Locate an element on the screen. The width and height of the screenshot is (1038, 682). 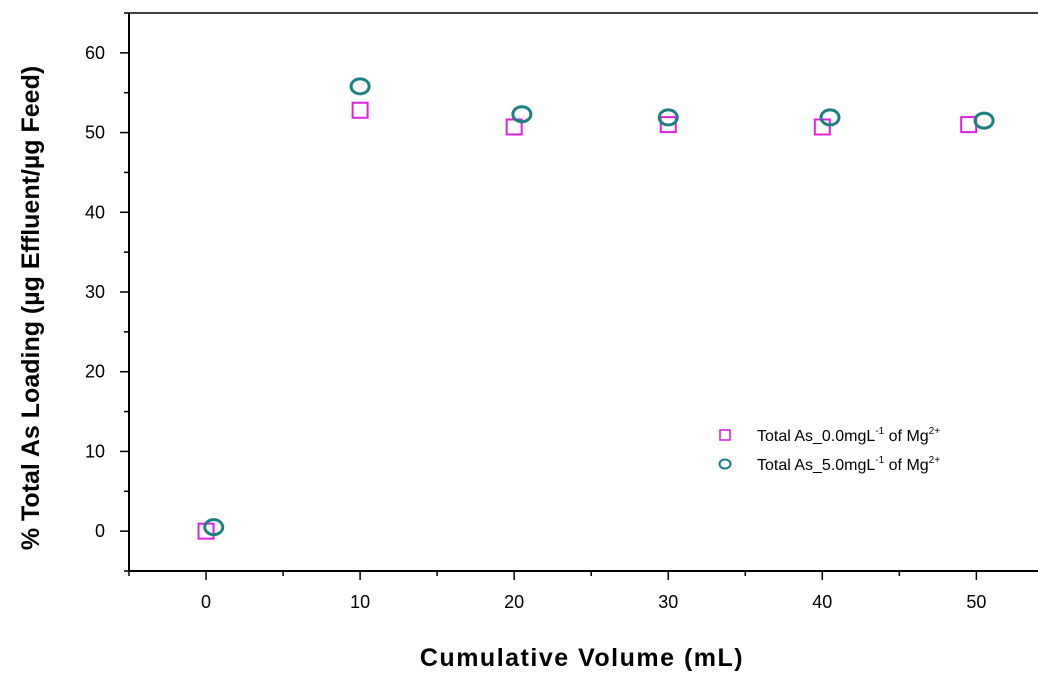
x-axis-title: Cumulative Volume (mL) is located at coordinates (582, 658).